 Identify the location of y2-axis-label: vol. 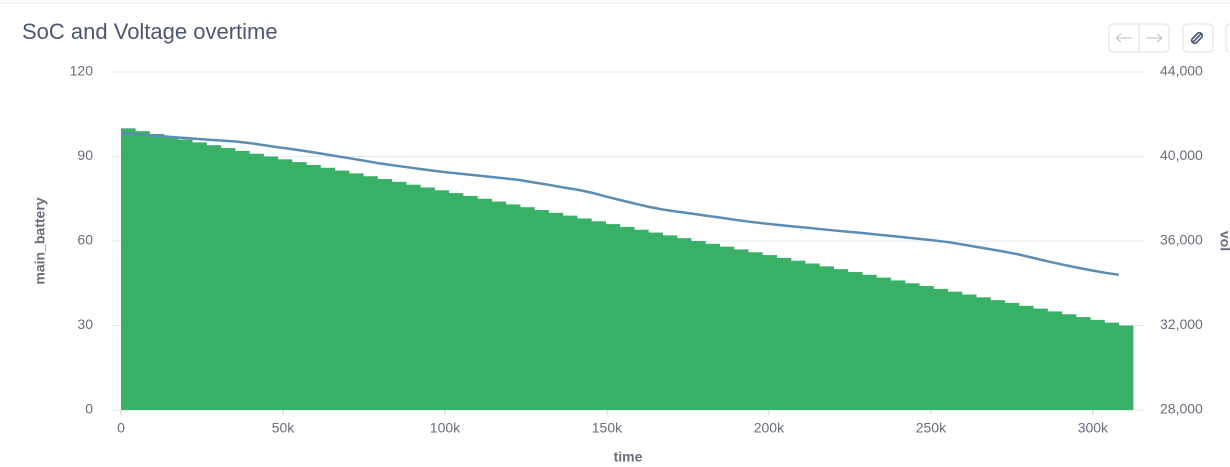
(1223, 241).